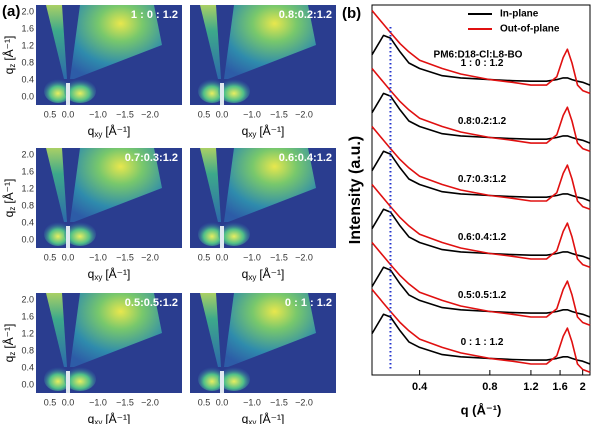 The height and width of the screenshot is (424, 600). Describe the element at coordinates (27, 188) in the screenshot. I see `y-tick-label: 1.2` at that location.